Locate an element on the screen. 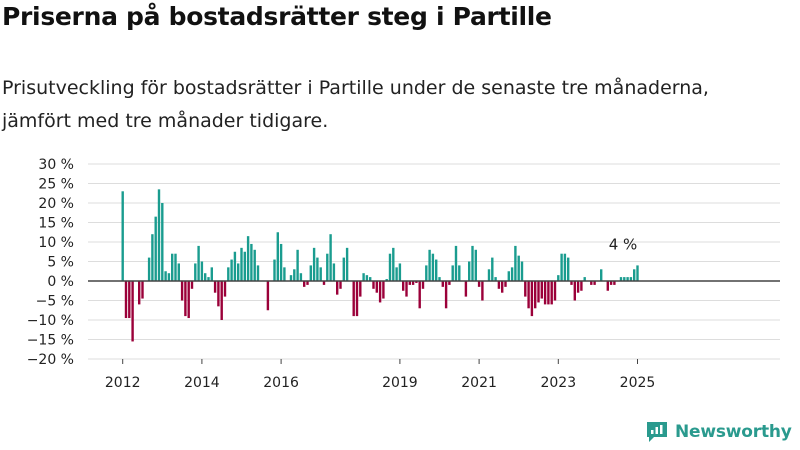 The image size is (800, 450). y-tick-label: 0 % is located at coordinates (60, 282).